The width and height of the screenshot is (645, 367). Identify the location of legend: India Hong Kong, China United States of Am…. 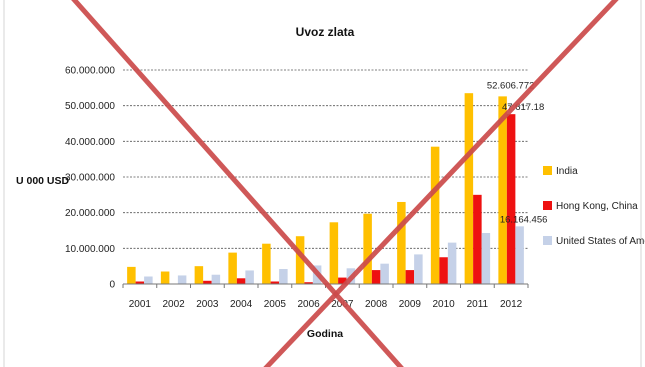
(594, 206).